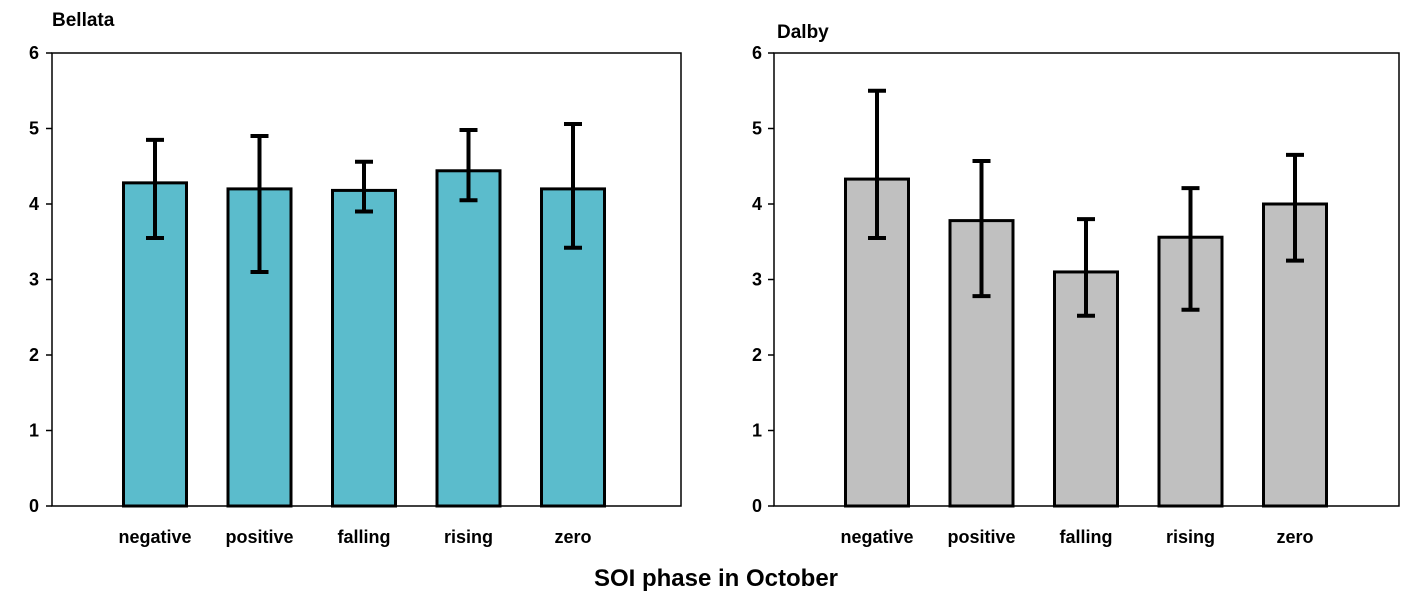  What do you see at coordinates (757, 280) in the screenshot?
I see `dalby-y-tick-label: 3` at bounding box center [757, 280].